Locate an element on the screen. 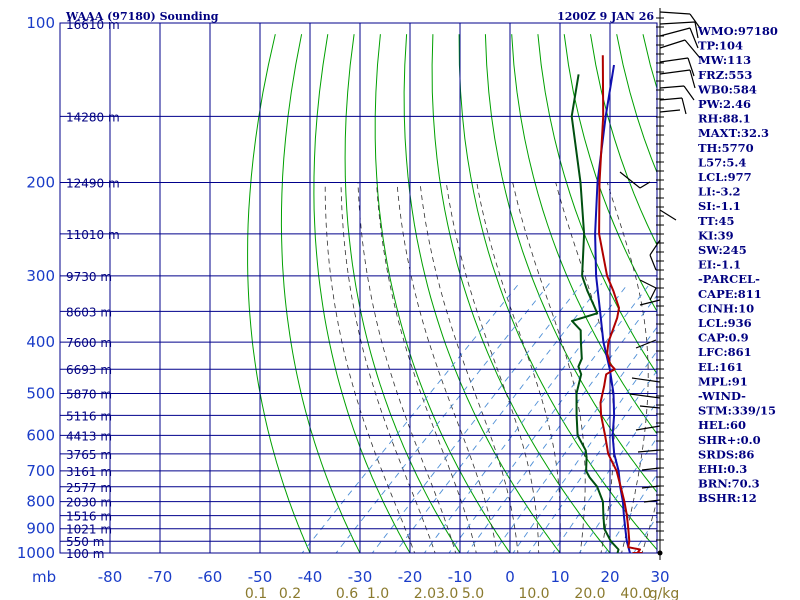  index-value: CAPE:811 is located at coordinates (730, 294).